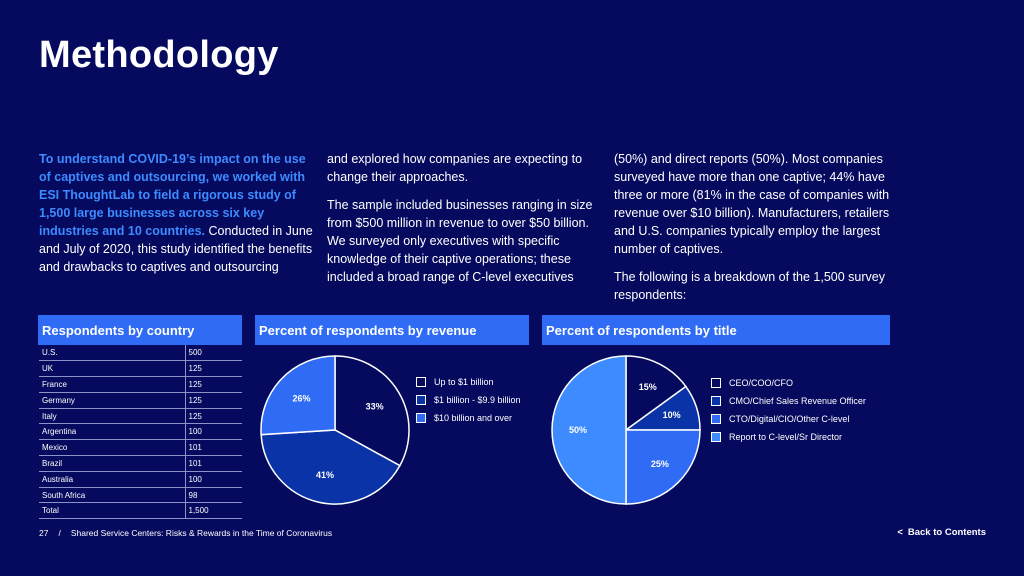  I want to click on country-name: Australia, so click(112, 479).